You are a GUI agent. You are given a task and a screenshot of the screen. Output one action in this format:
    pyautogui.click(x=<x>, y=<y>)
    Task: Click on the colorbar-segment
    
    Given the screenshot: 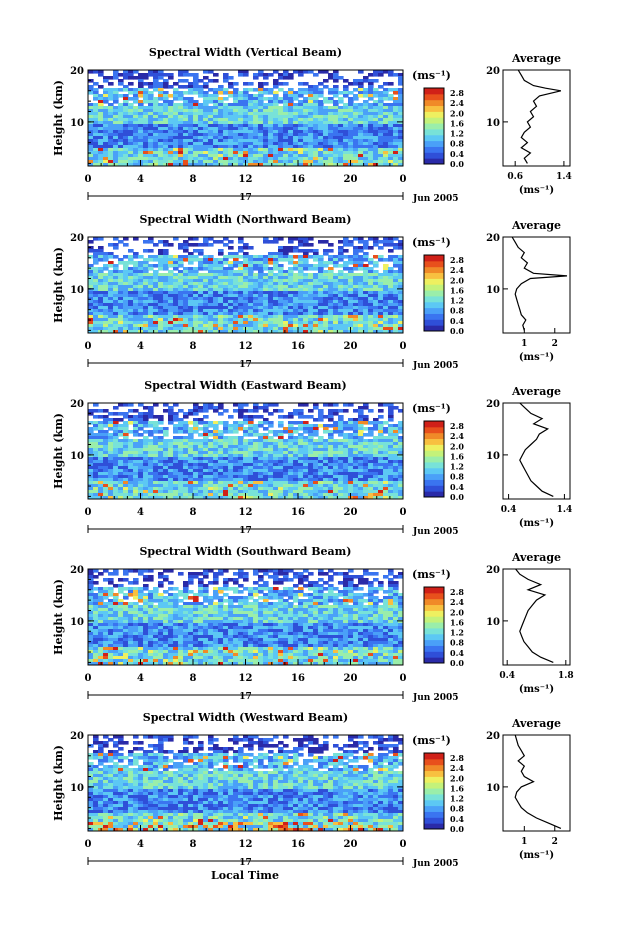 What is the action you would take?
    pyautogui.click(x=434, y=281)
    